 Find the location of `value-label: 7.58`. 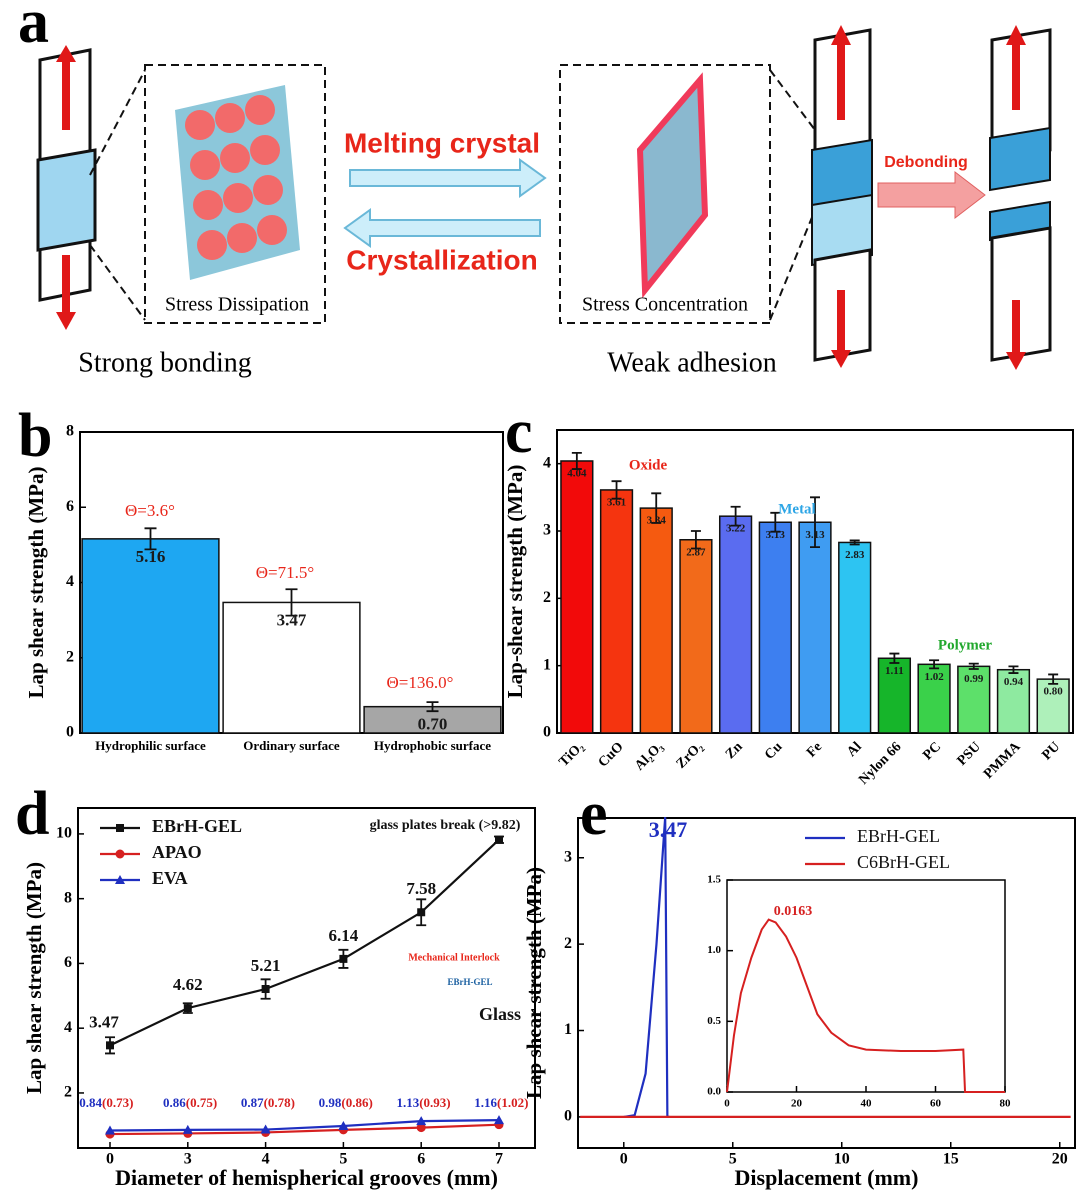

value-label: 7.58 is located at coordinates (421, 888).